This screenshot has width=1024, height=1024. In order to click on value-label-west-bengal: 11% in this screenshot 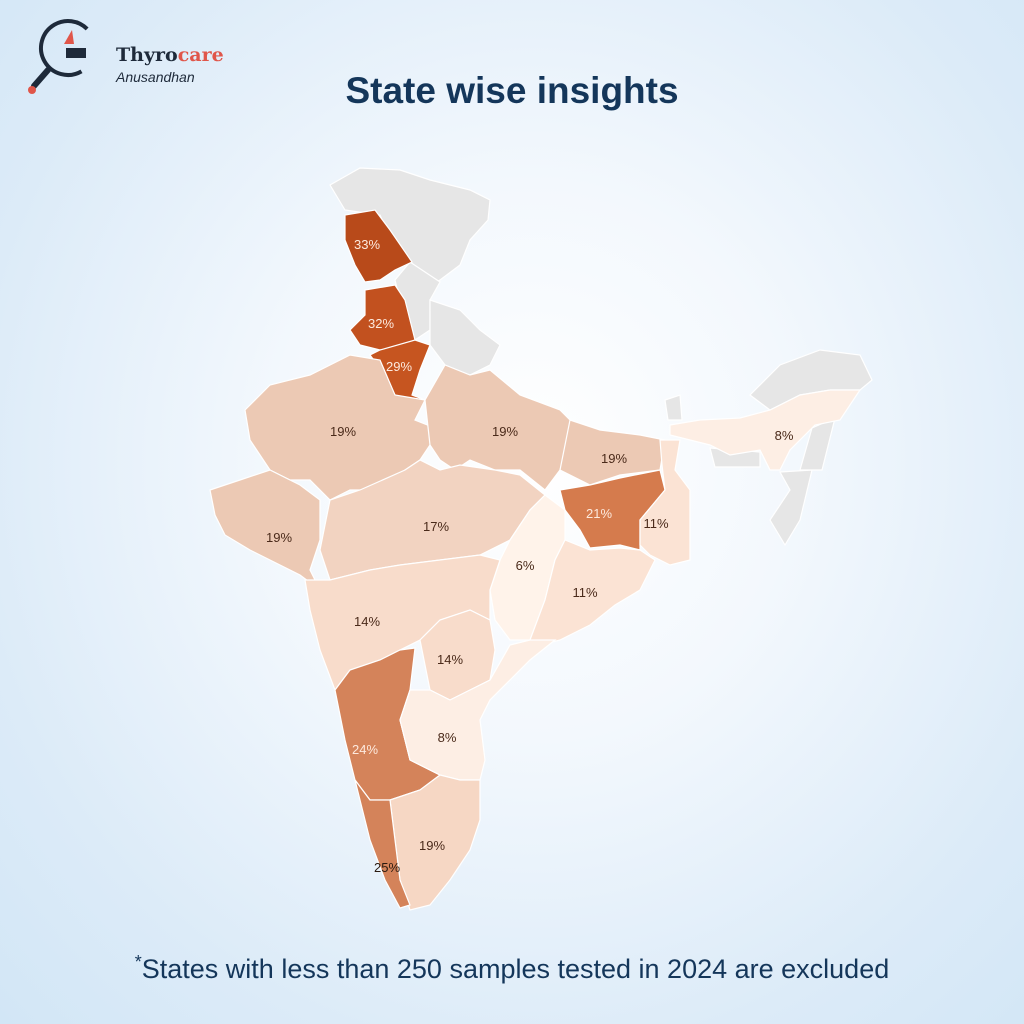, I will do `click(655, 523)`.